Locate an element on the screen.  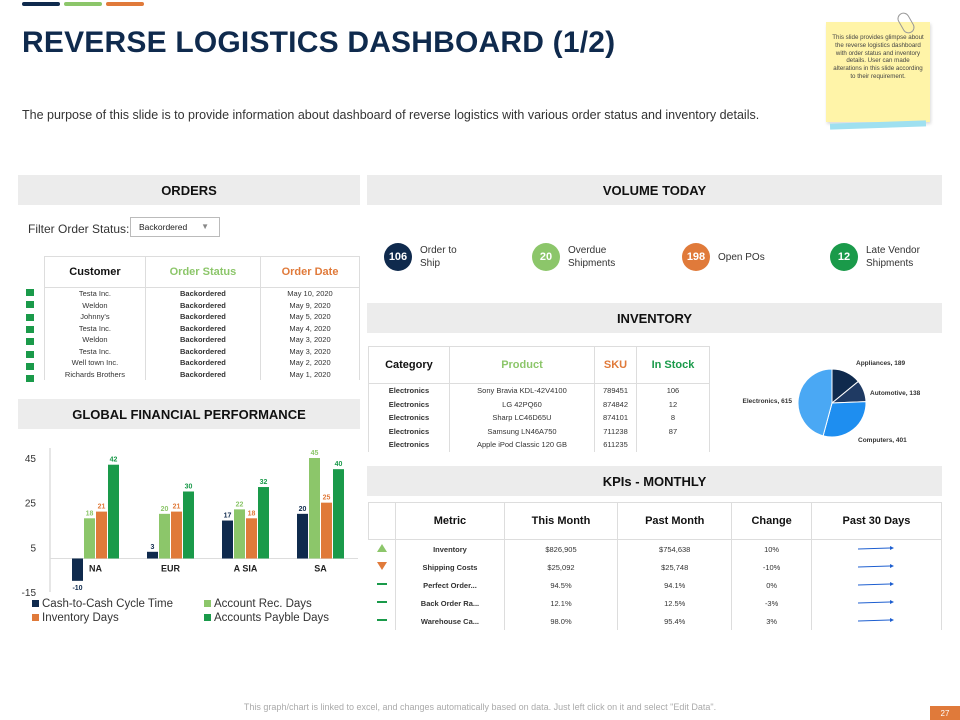
order-date: May 10, 2020 is located at coordinates (310, 293).